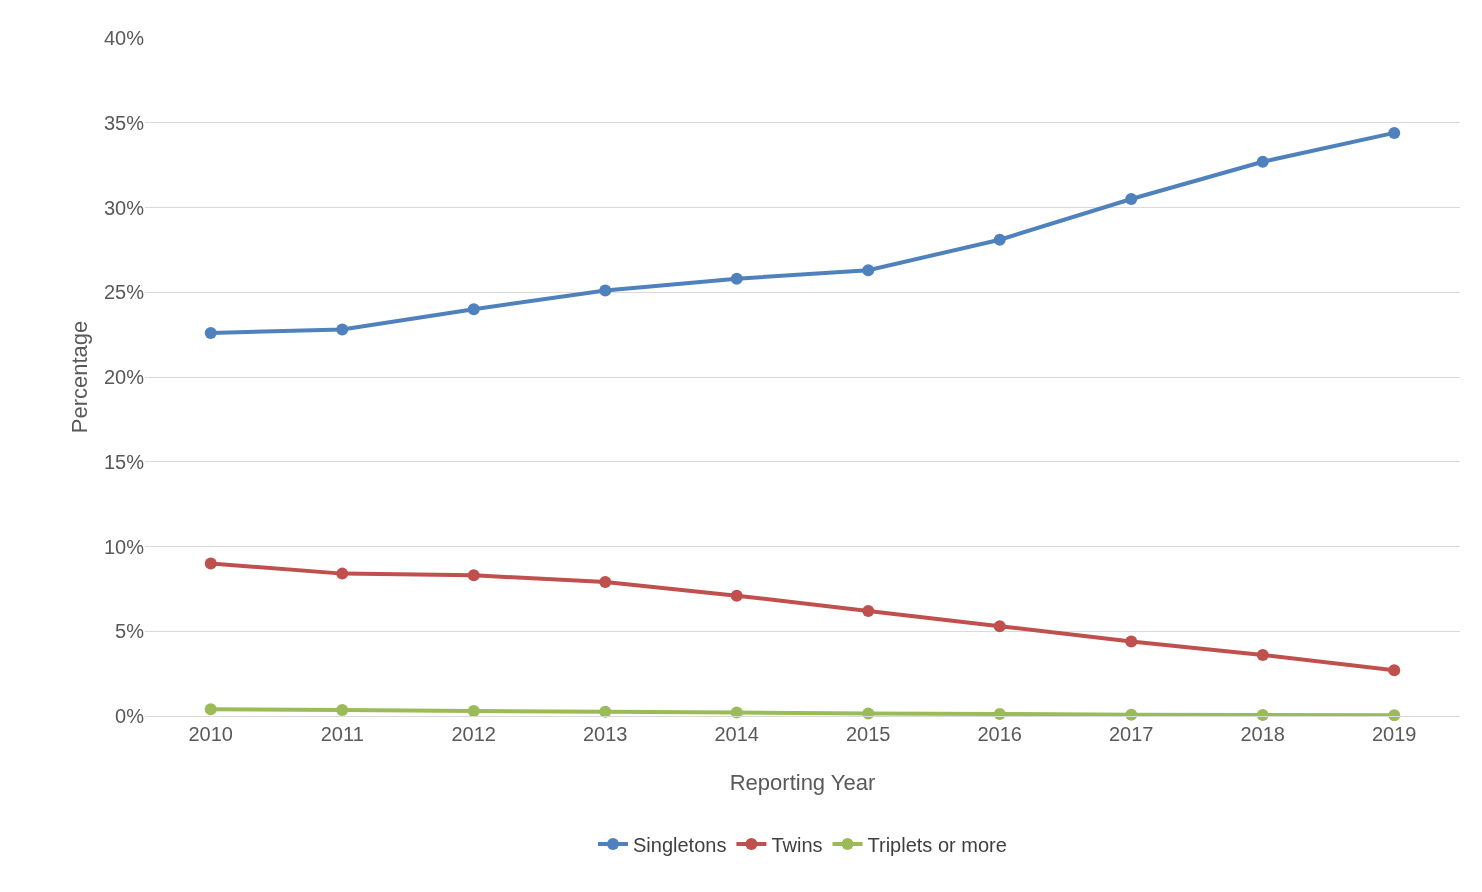 Image resolution: width=1482 pixels, height=892 pixels. I want to click on legend-label: Singletons, so click(680, 844).